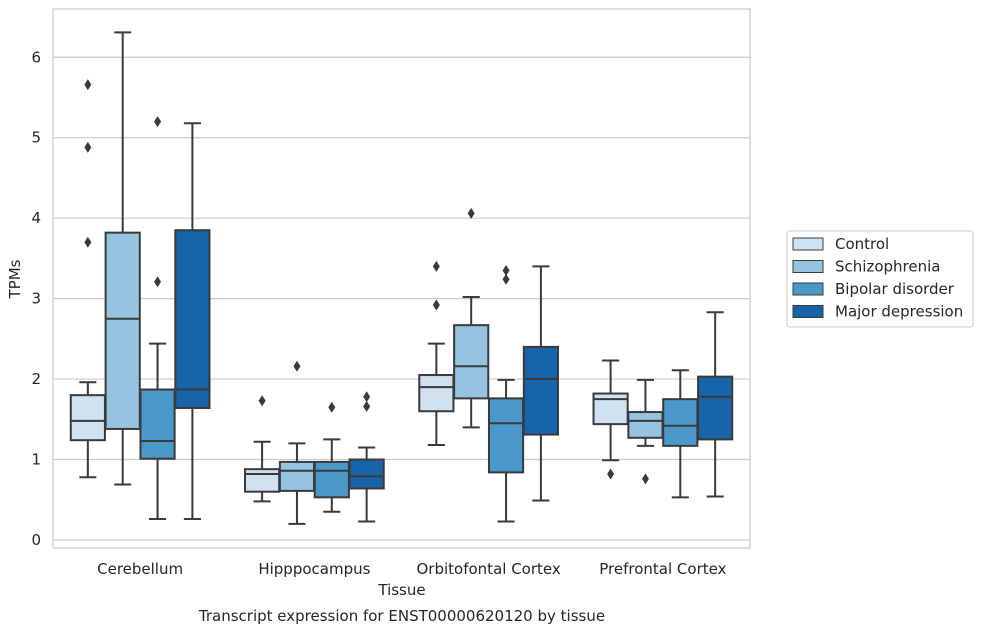 The image size is (983, 634). I want to click on y-tick-label: 3, so click(36, 299).